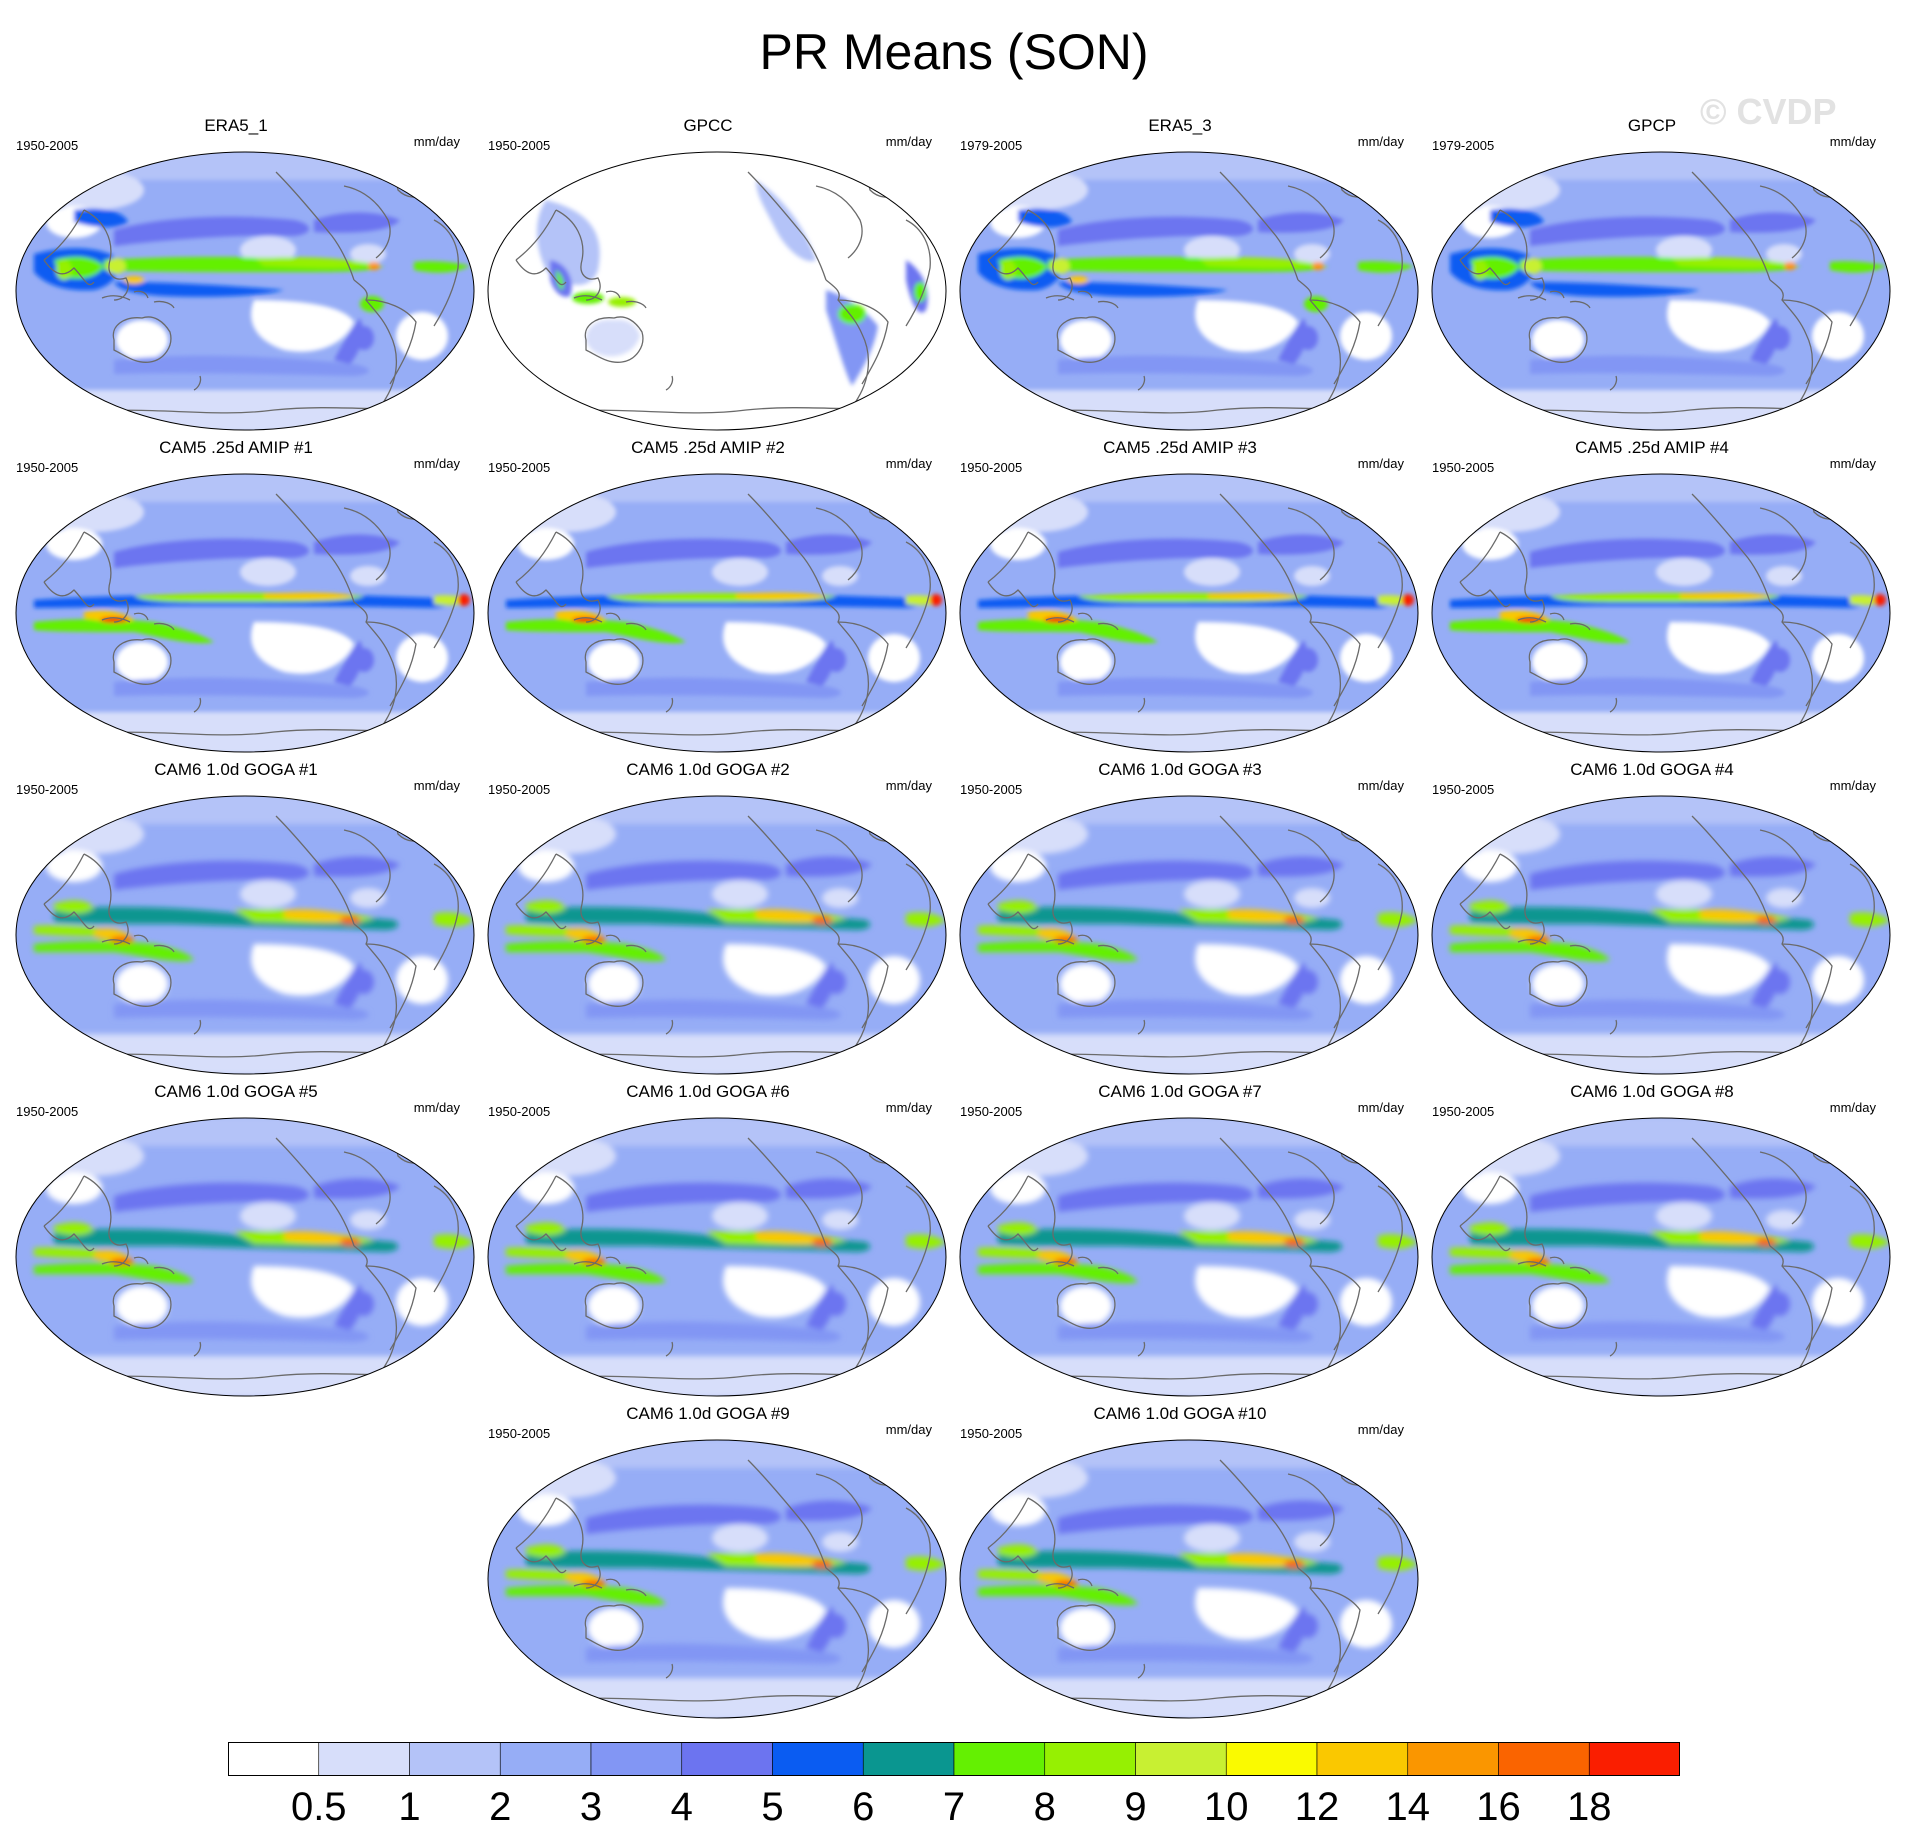  What do you see at coordinates (1135, 1807) in the screenshot?
I see `colorbar-tick-label: 9` at bounding box center [1135, 1807].